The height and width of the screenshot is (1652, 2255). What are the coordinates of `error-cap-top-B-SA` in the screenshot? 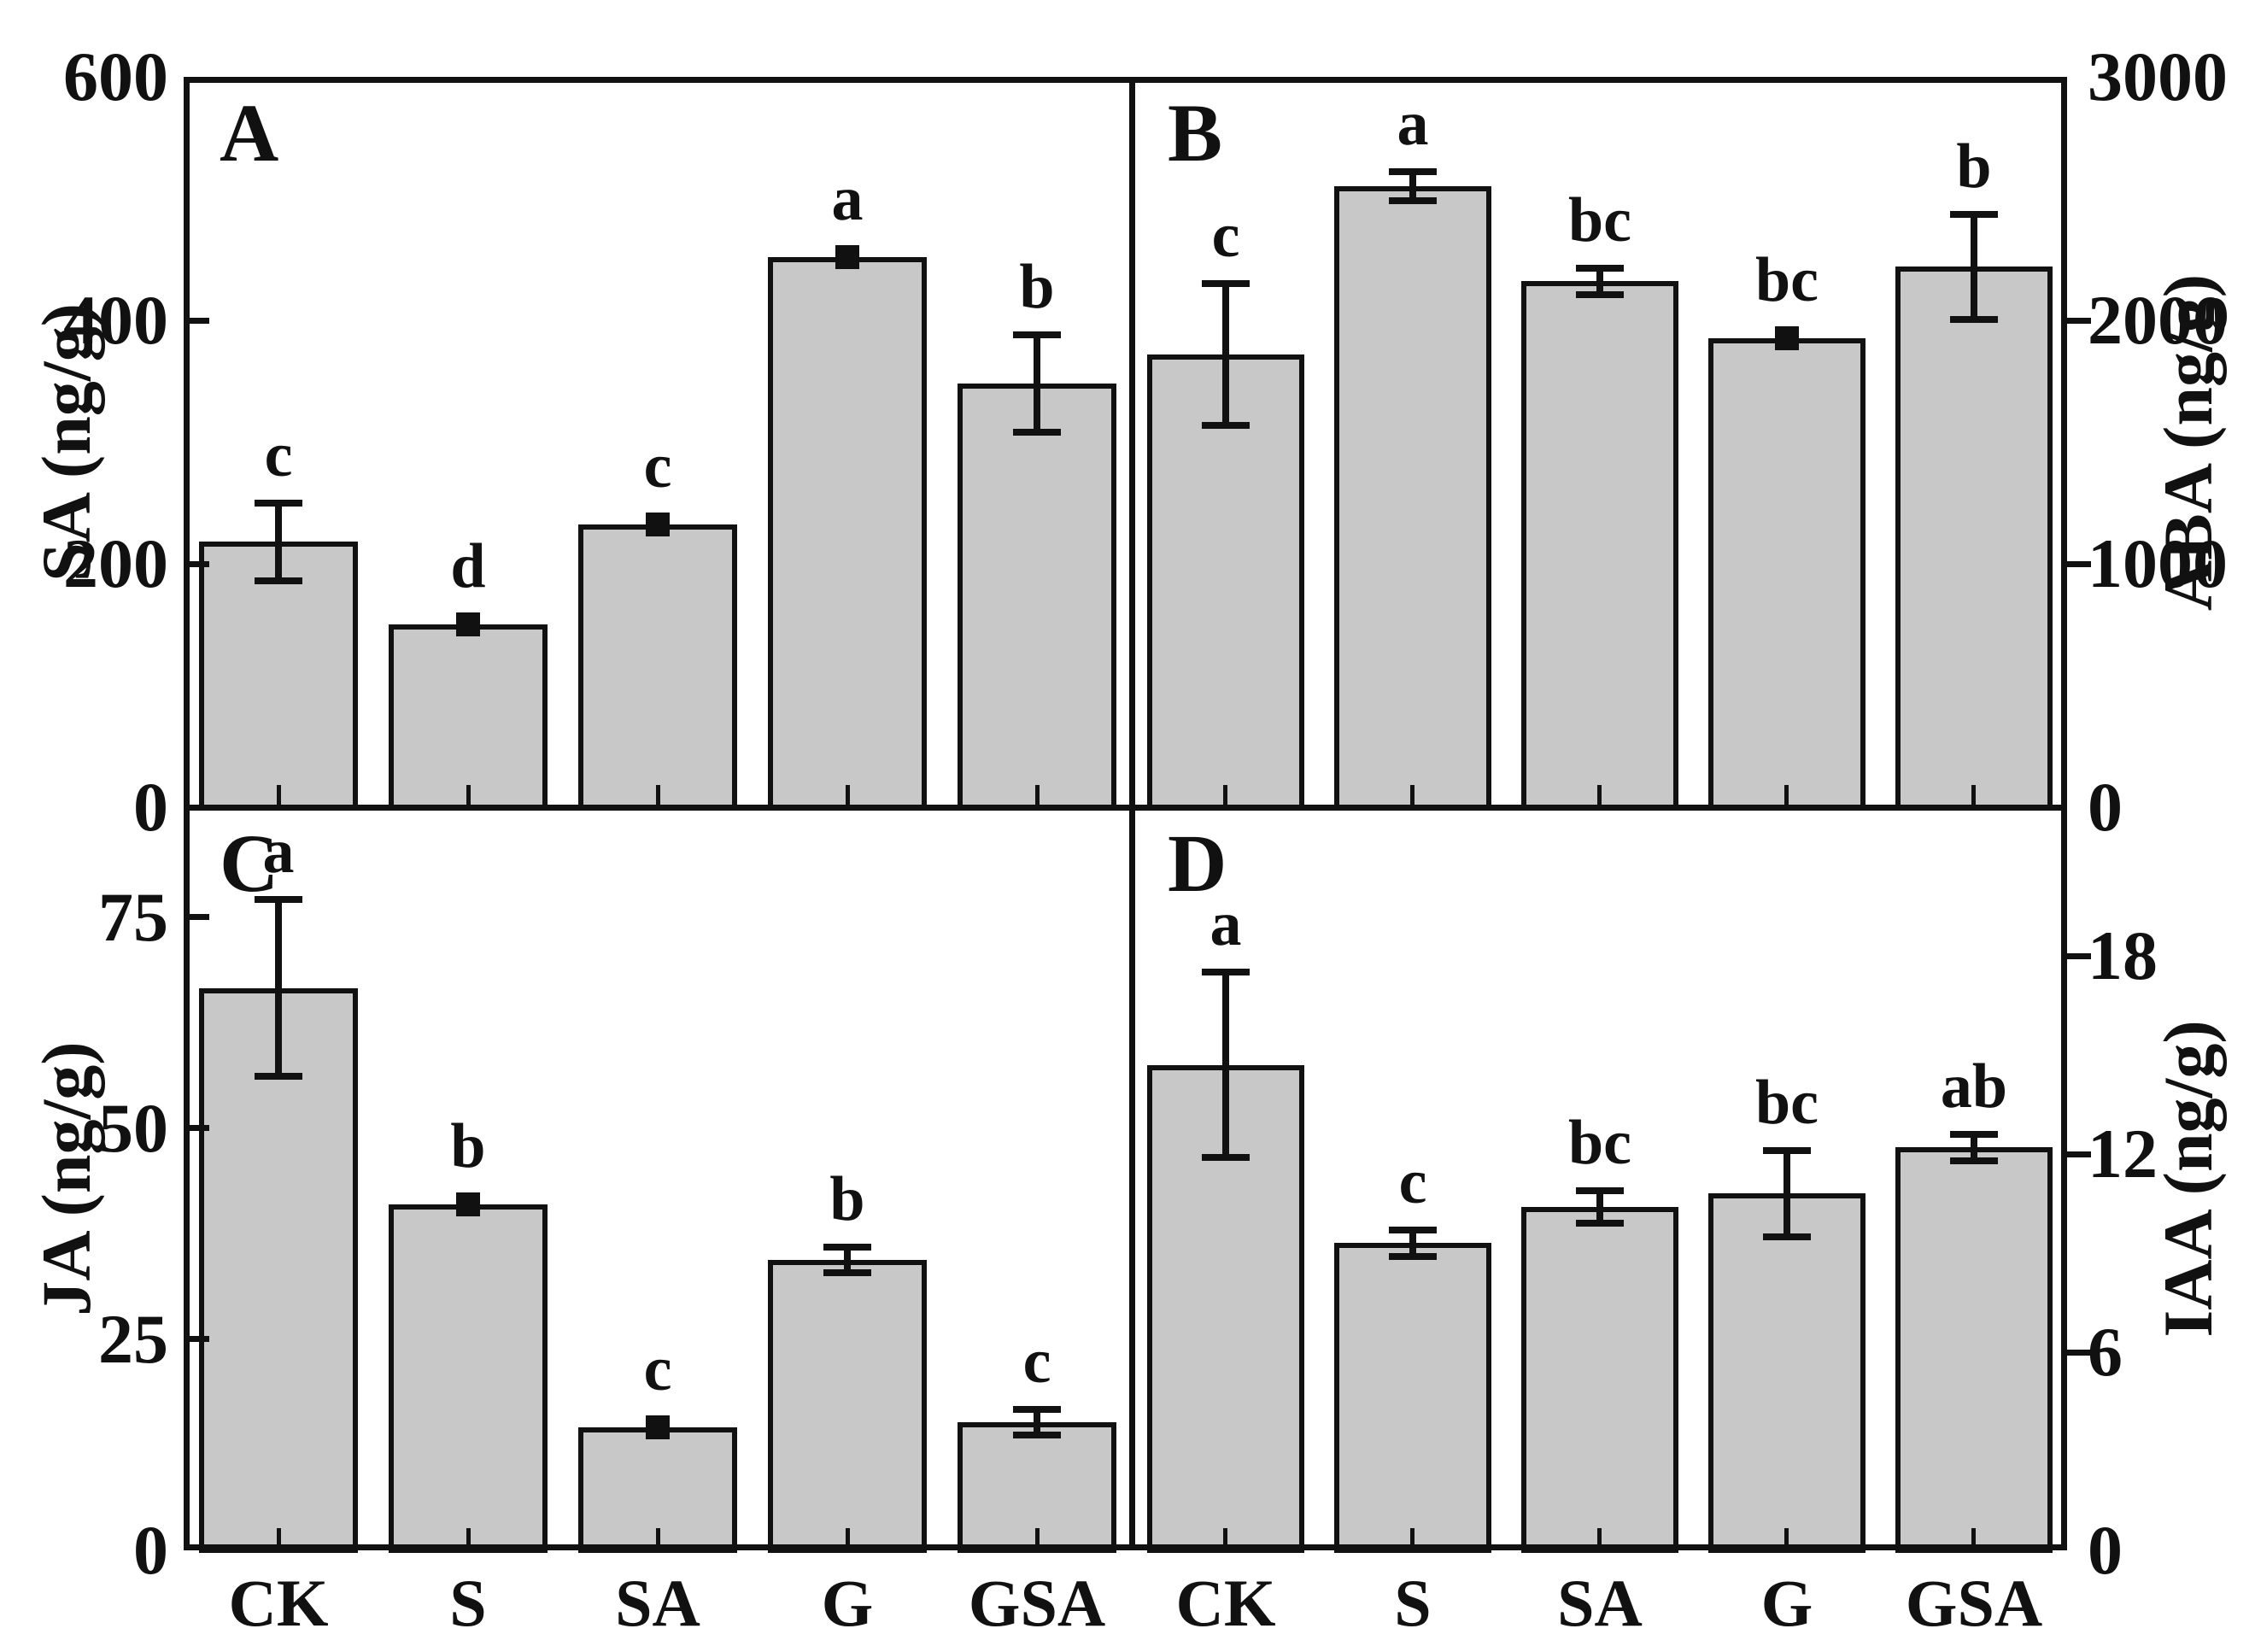 It's located at (1600, 268).